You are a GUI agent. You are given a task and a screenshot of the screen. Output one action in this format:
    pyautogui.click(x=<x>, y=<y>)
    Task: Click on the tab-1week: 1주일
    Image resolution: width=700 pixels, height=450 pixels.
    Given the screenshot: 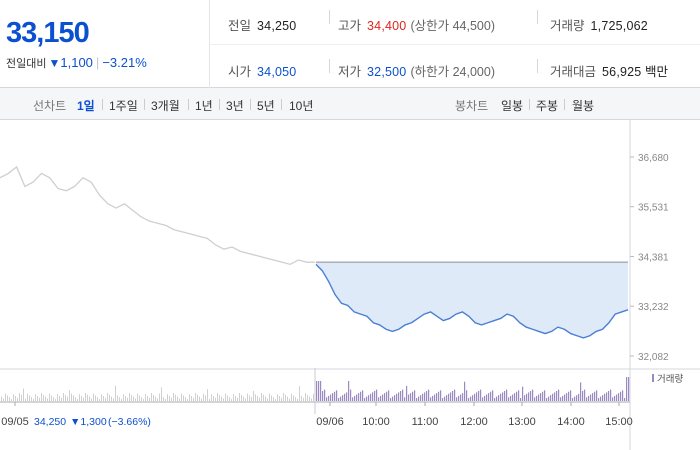 What is the action you would take?
    pyautogui.click(x=123, y=106)
    